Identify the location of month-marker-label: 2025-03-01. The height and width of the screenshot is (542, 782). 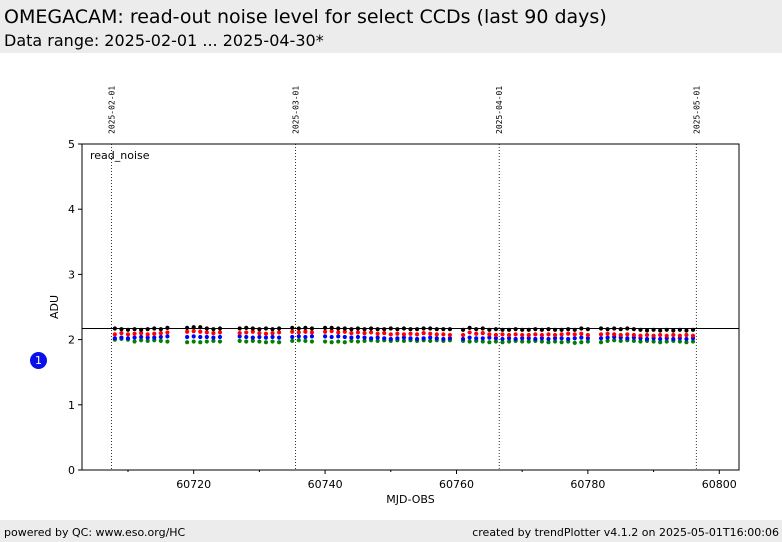
(296, 110).